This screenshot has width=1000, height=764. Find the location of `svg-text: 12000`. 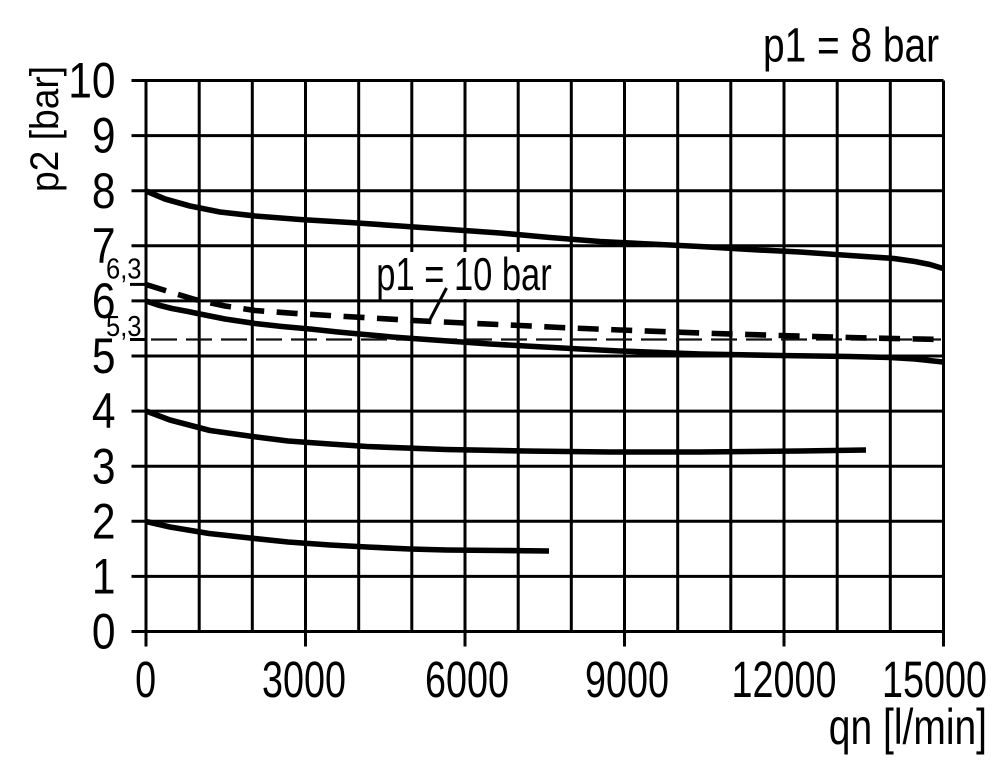

svg-text: 12000 is located at coordinates (784, 679).